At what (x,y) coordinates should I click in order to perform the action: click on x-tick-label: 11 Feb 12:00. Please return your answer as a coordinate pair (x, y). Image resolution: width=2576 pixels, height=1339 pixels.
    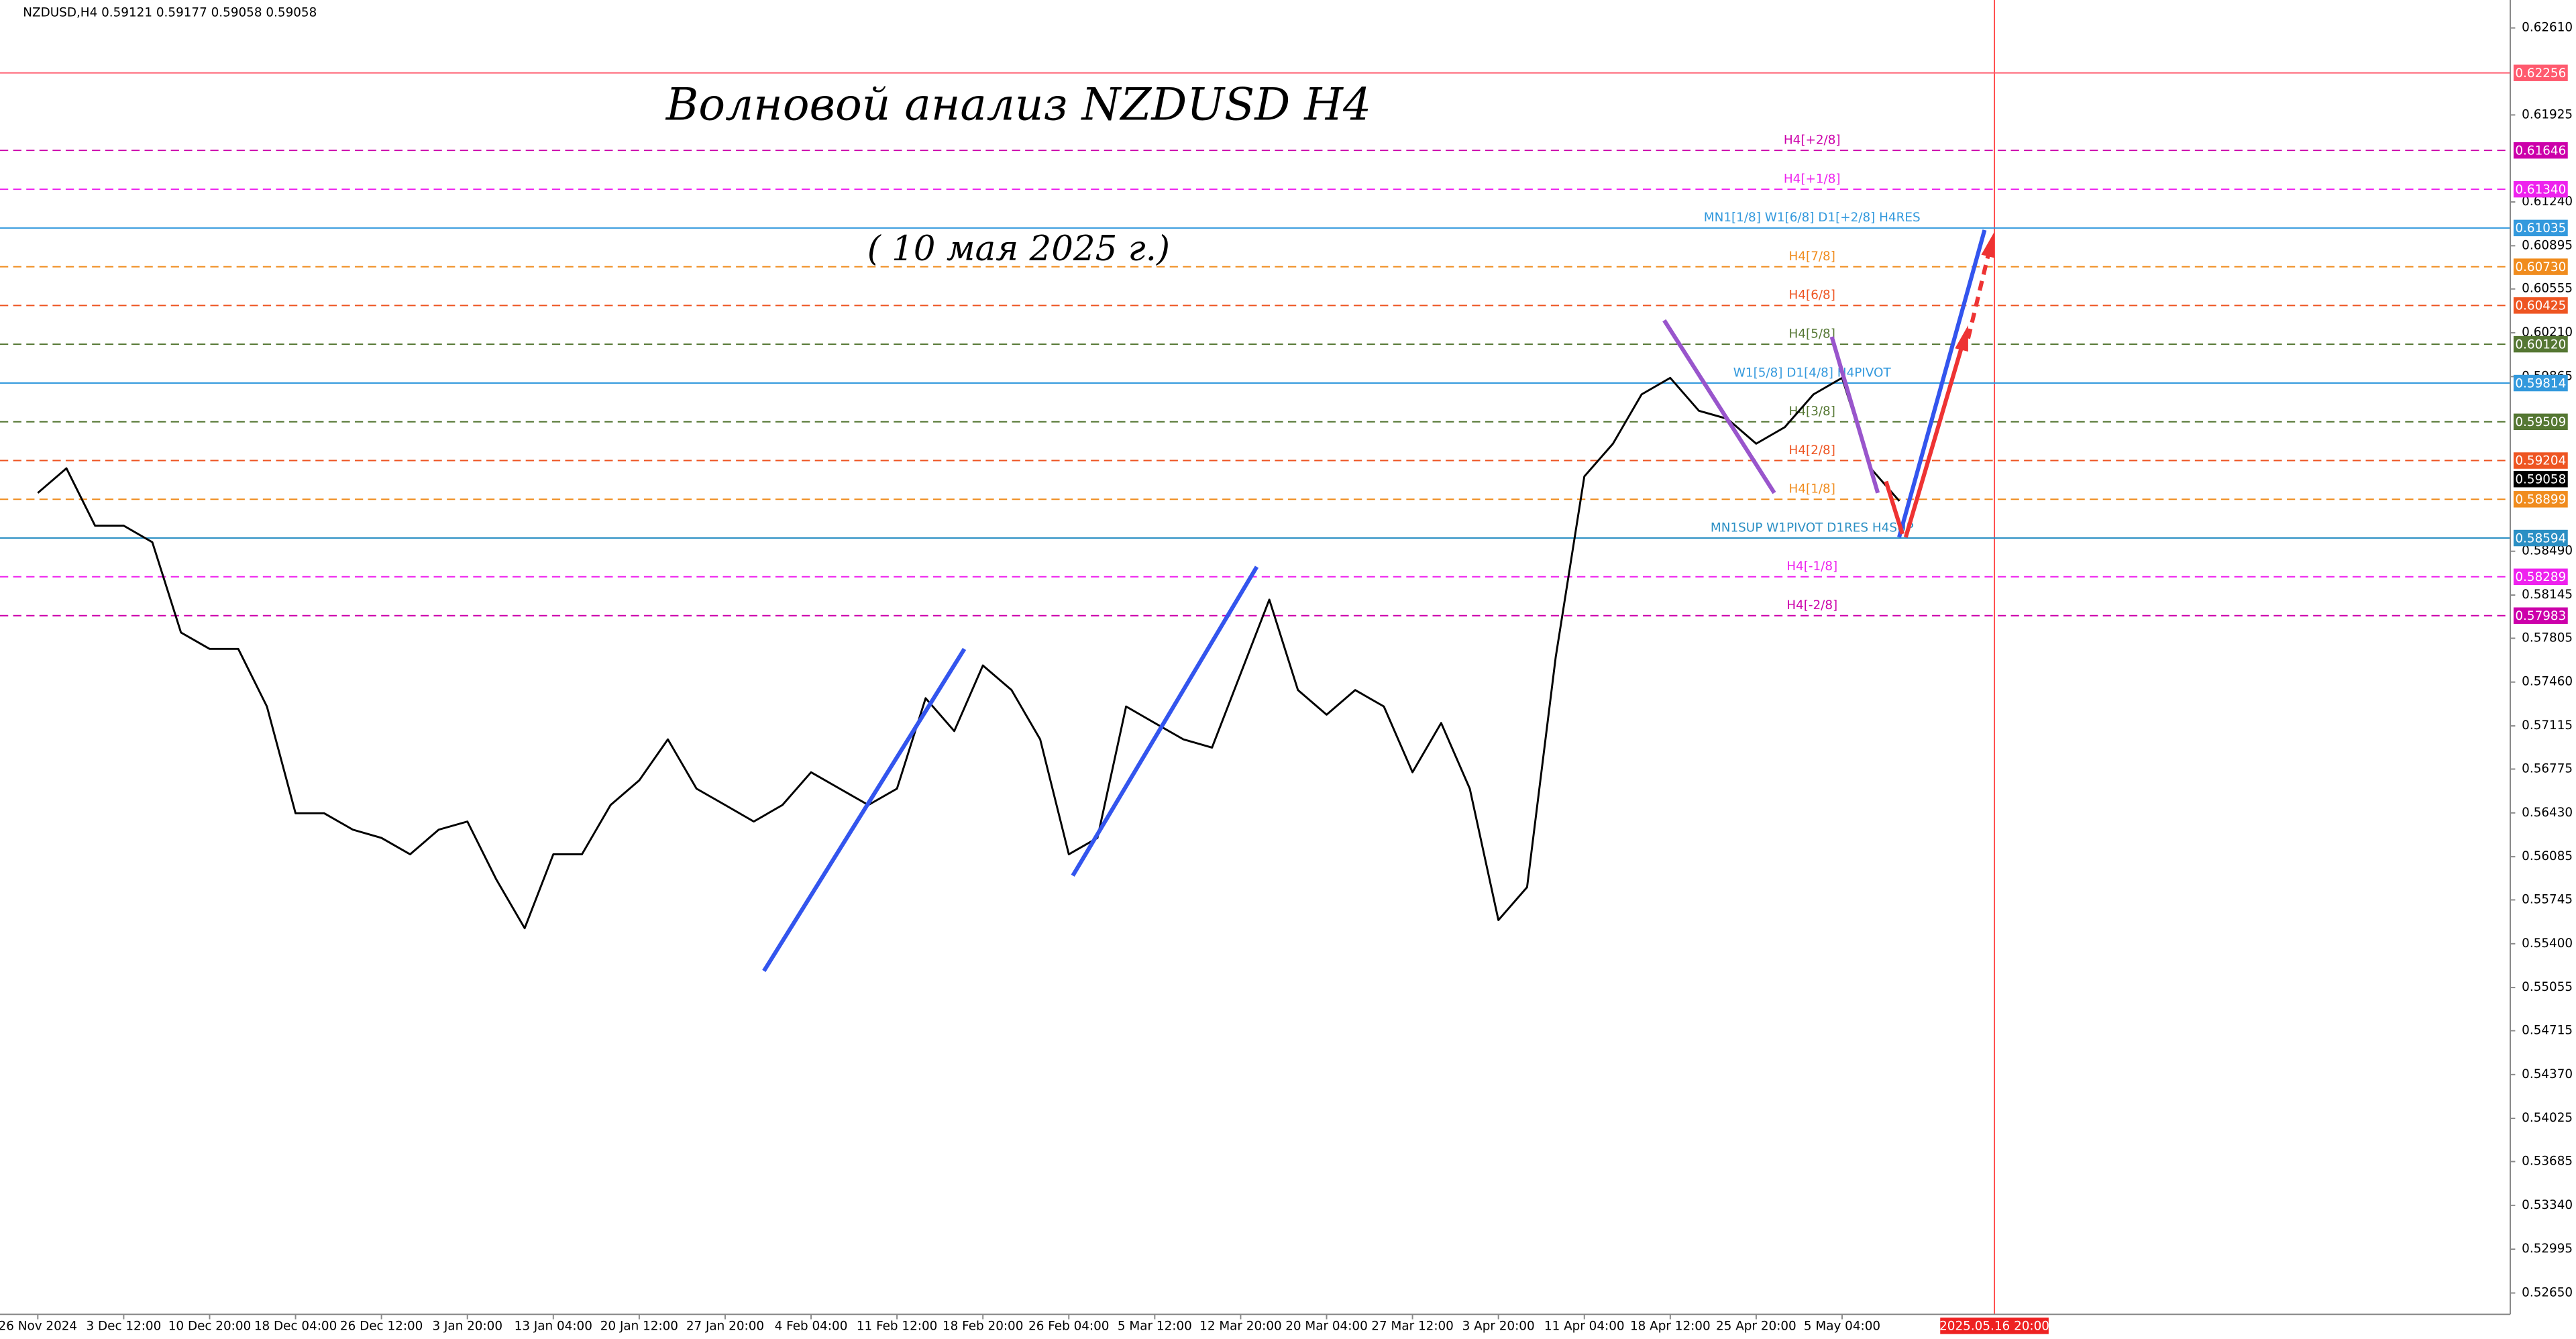
    Looking at the image, I should click on (897, 1327).